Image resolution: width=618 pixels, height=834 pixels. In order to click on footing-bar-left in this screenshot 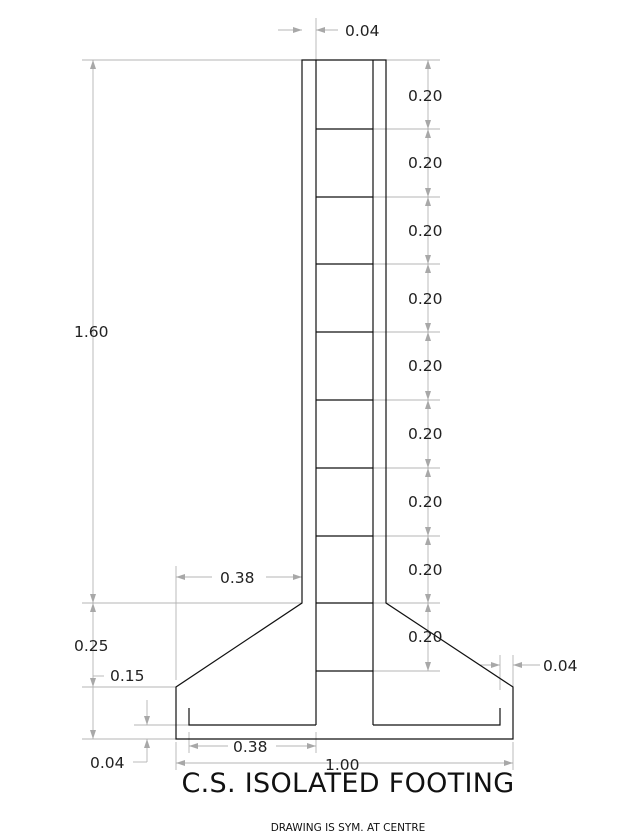, I will do `click(252, 717)`.